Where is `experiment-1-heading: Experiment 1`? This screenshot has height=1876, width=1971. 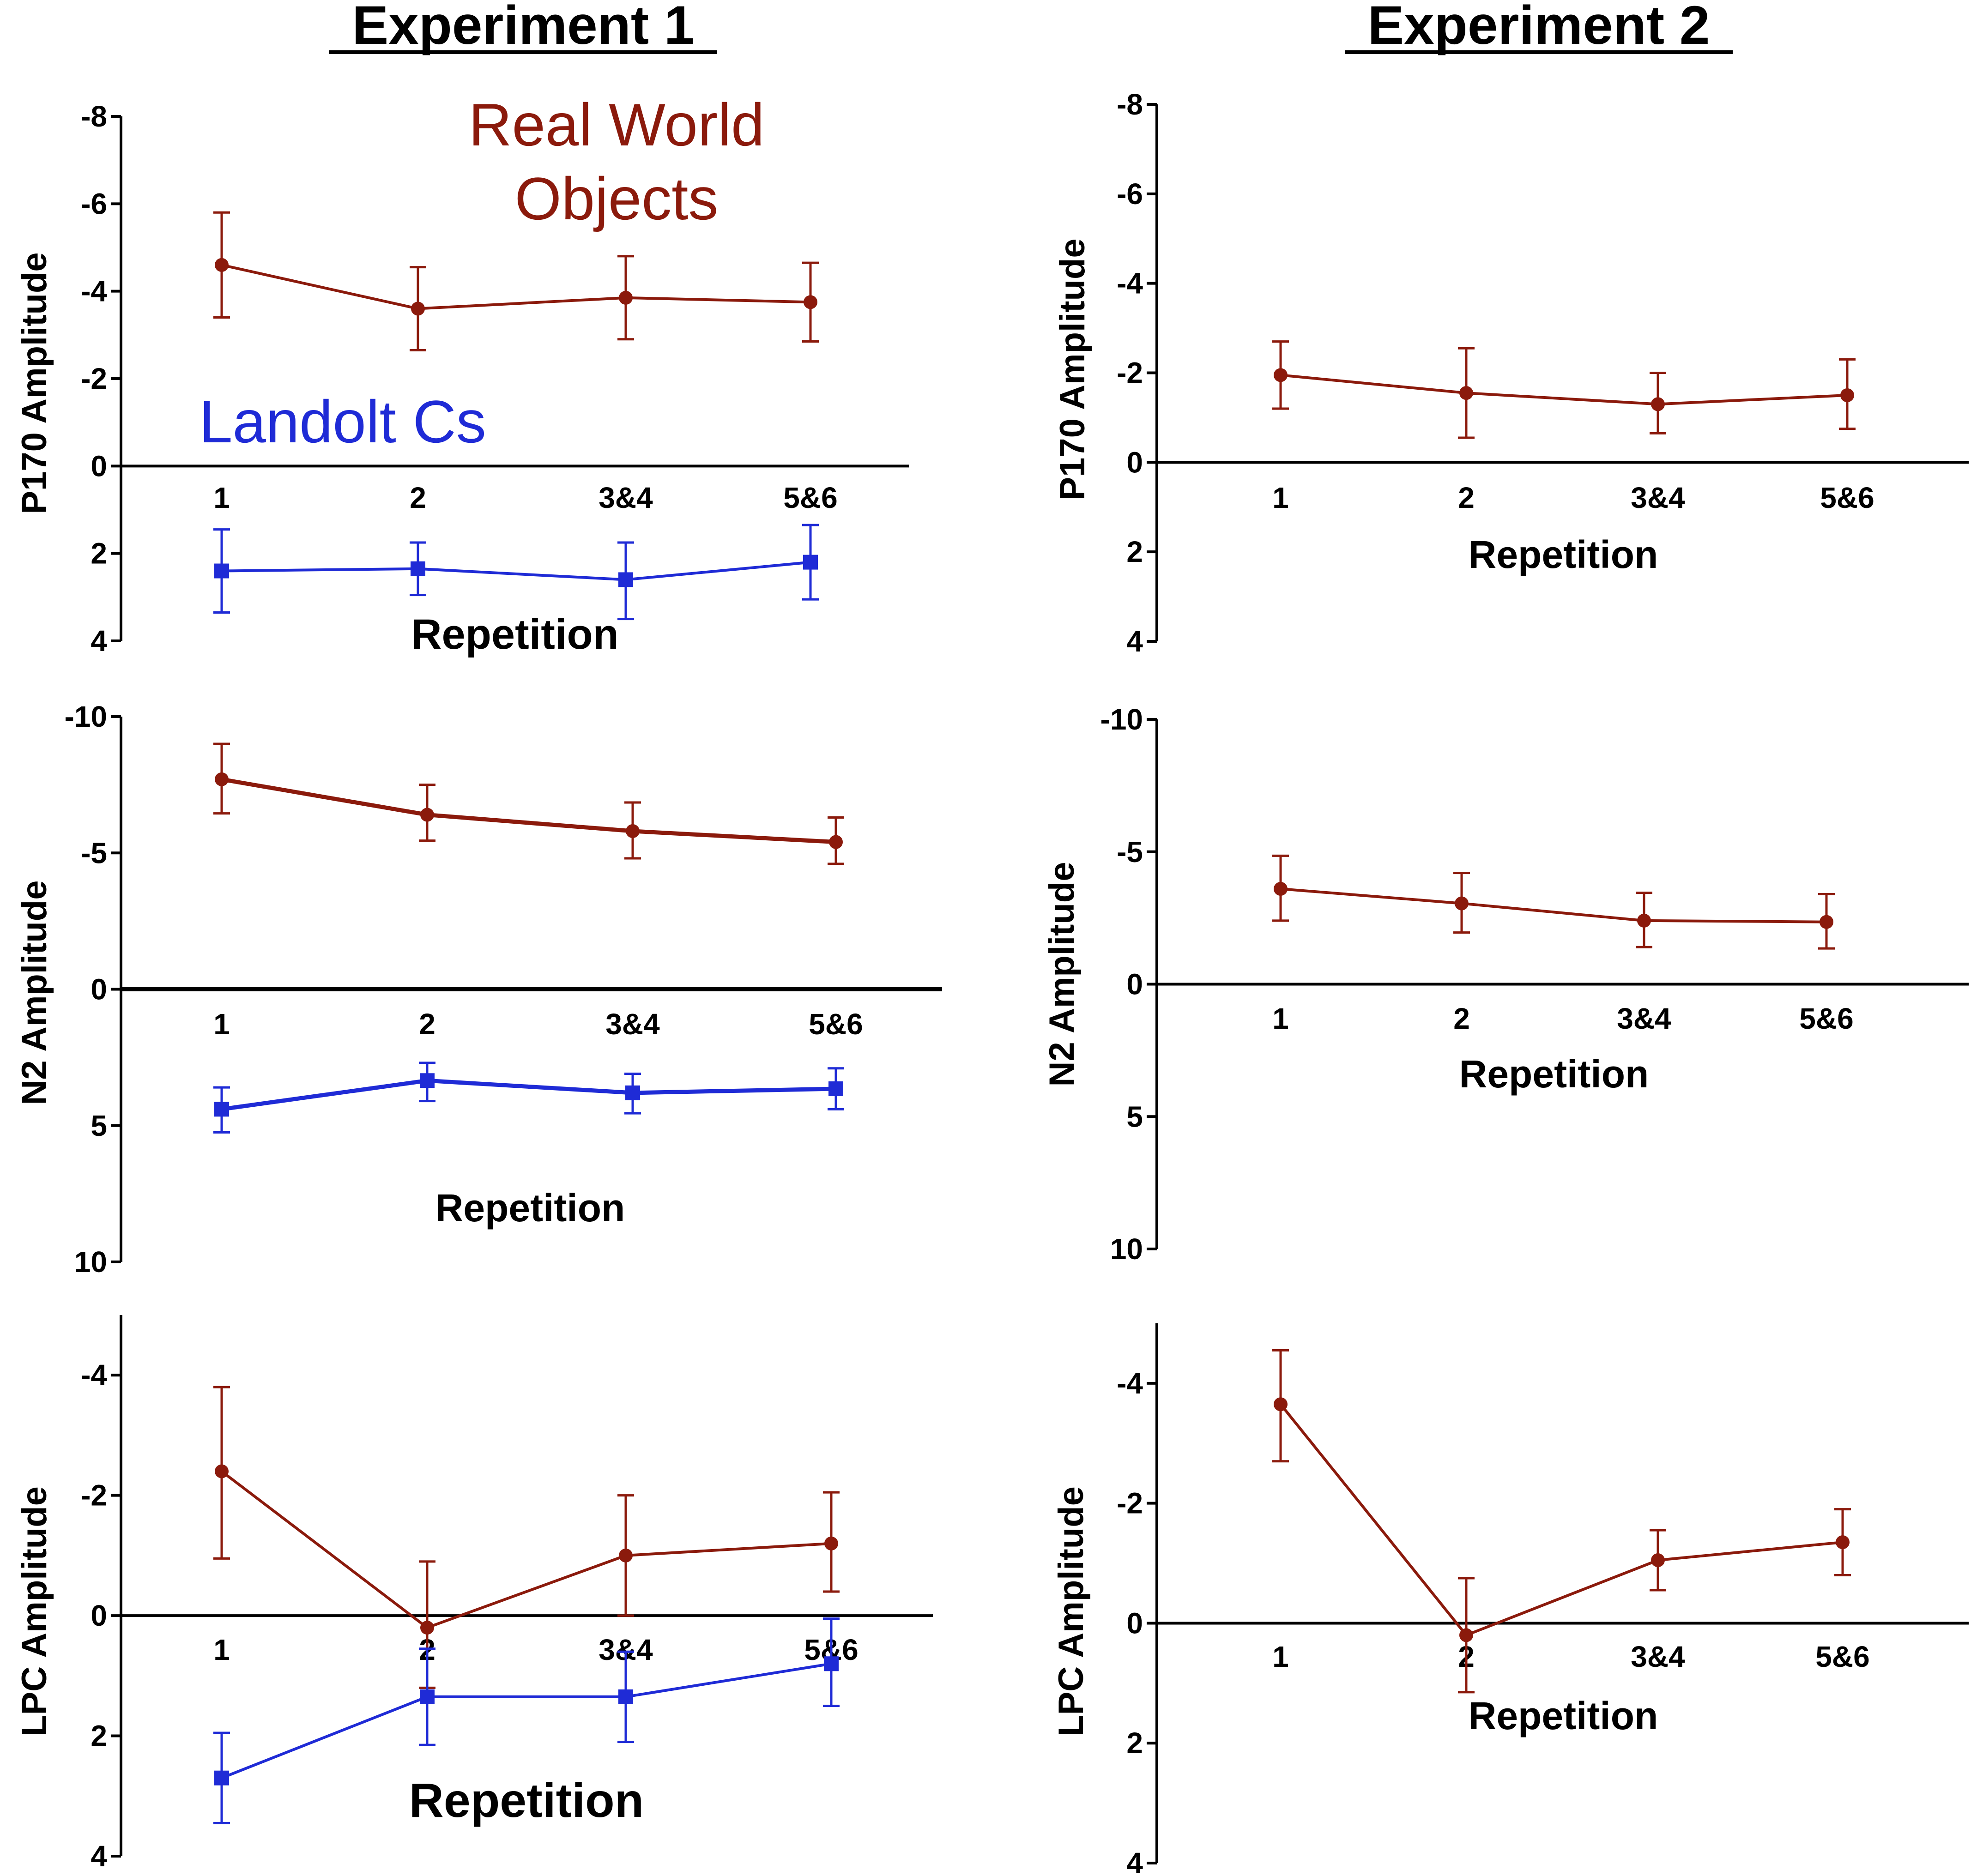 experiment-1-heading: Experiment 1 is located at coordinates (523, 28).